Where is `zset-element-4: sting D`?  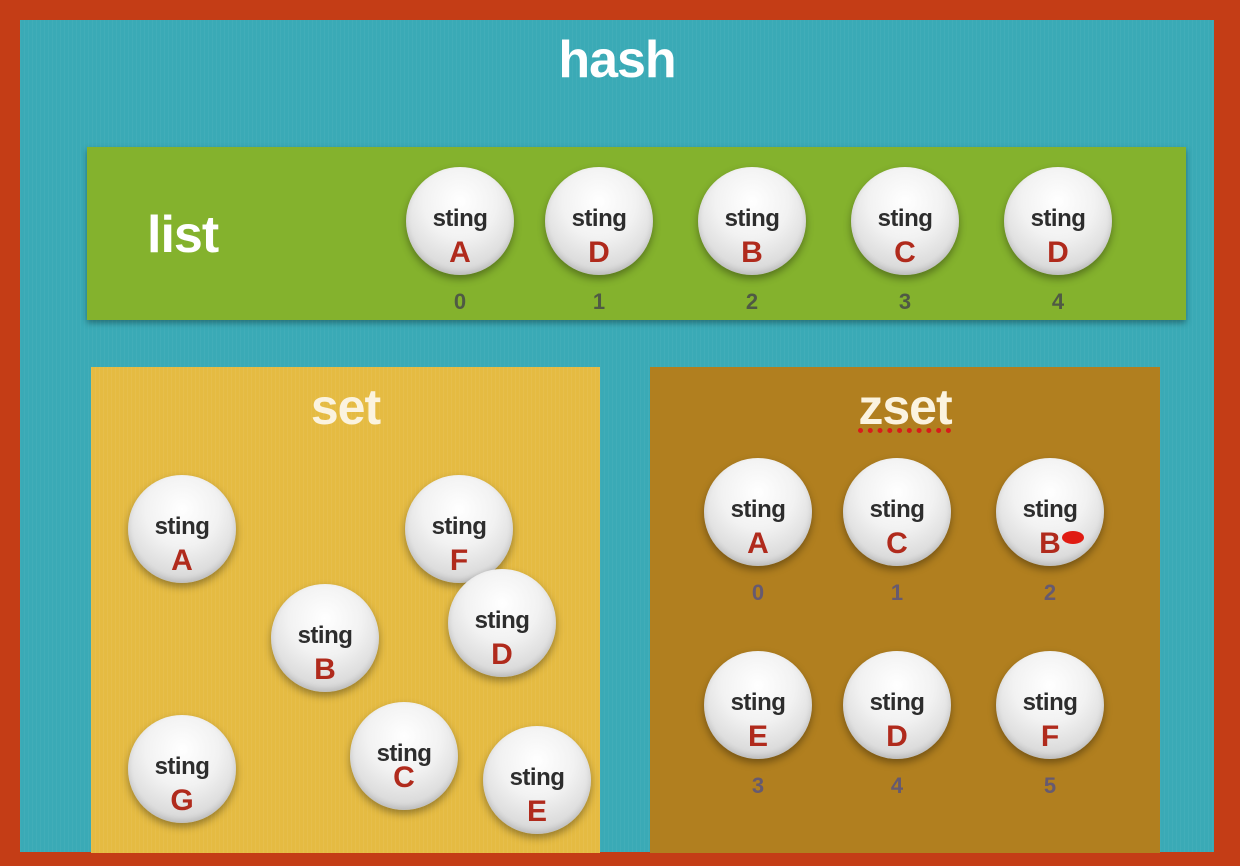 zset-element-4: sting D is located at coordinates (897, 705).